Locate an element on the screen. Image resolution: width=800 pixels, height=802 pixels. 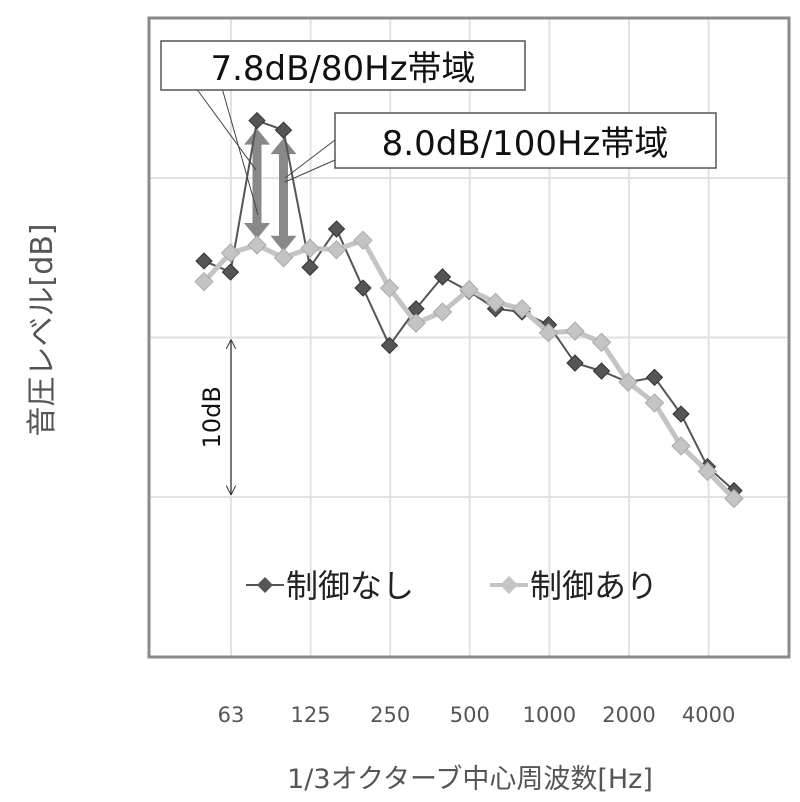
scale-label-10db: 10dB is located at coordinates (212, 417).